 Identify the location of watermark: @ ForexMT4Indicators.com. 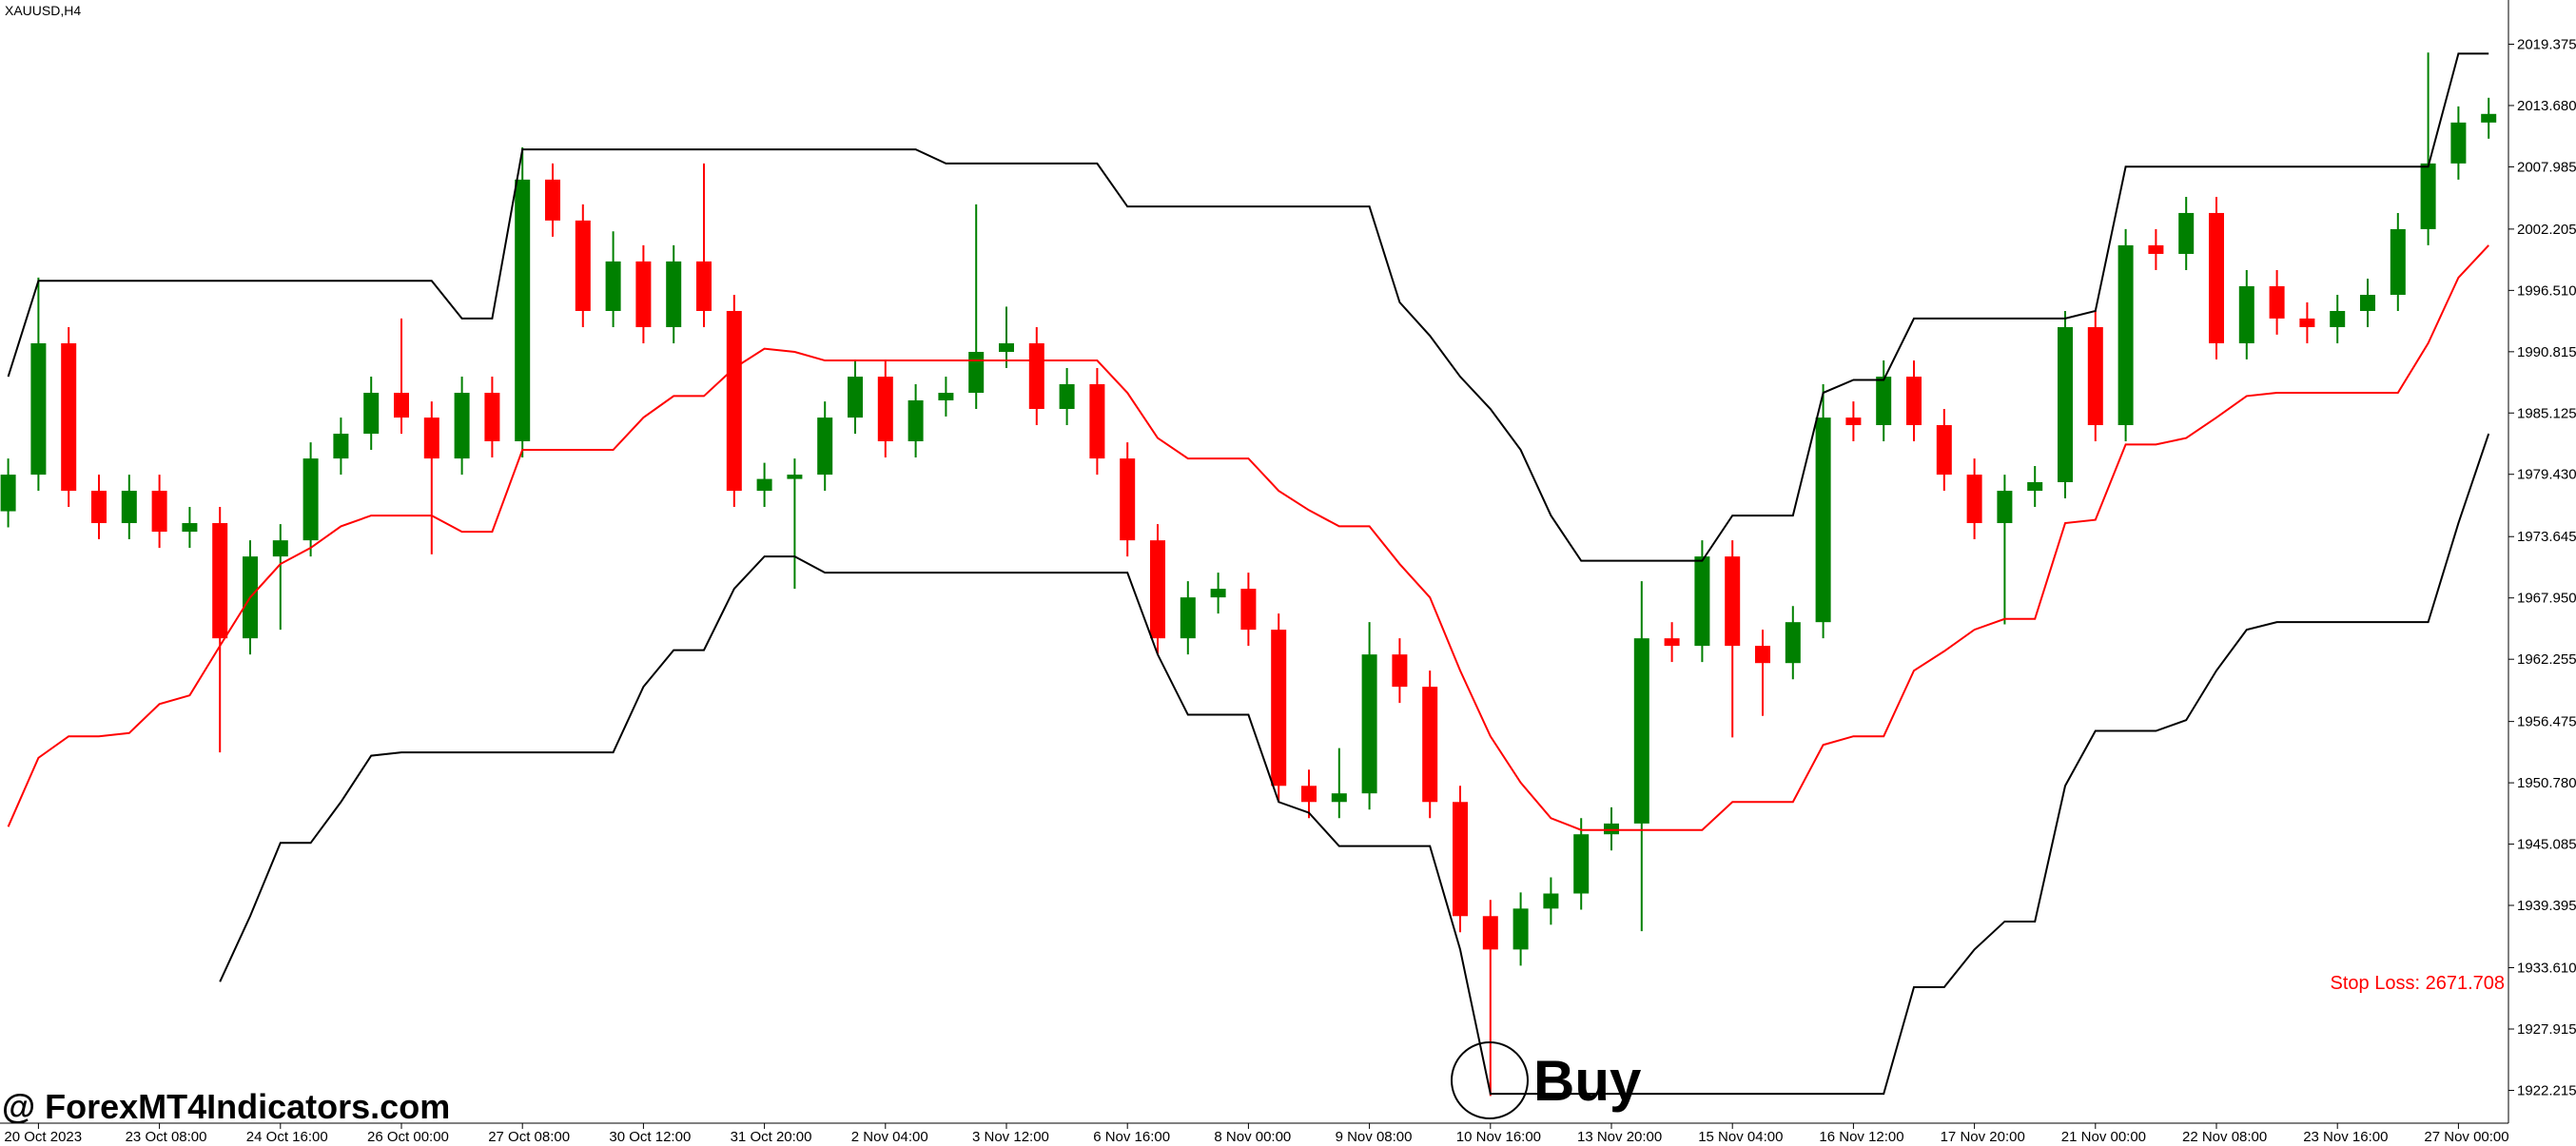
(226, 1106).